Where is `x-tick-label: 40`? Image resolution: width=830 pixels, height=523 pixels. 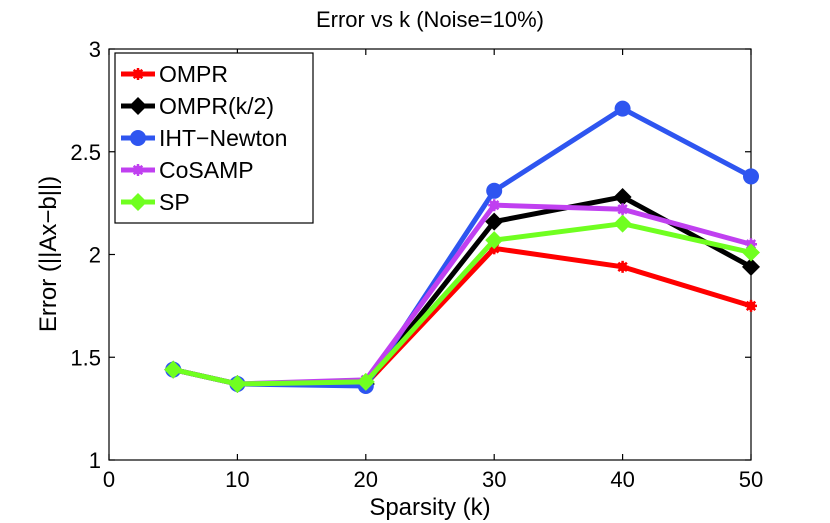 x-tick-label: 40 is located at coordinates (622, 479).